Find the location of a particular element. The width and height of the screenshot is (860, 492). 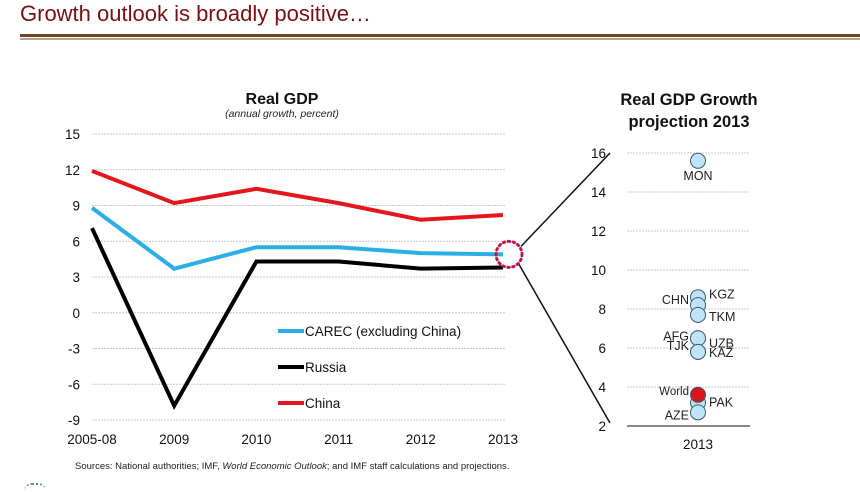

legend-label-russia: Russia is located at coordinates (326, 367).